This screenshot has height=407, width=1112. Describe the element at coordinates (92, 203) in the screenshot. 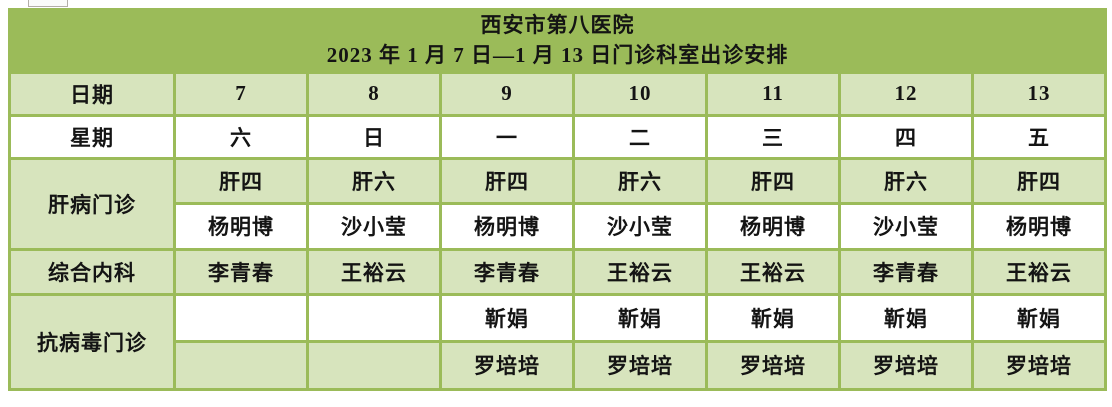

I see `section-label-cell: 肝病门诊` at that location.